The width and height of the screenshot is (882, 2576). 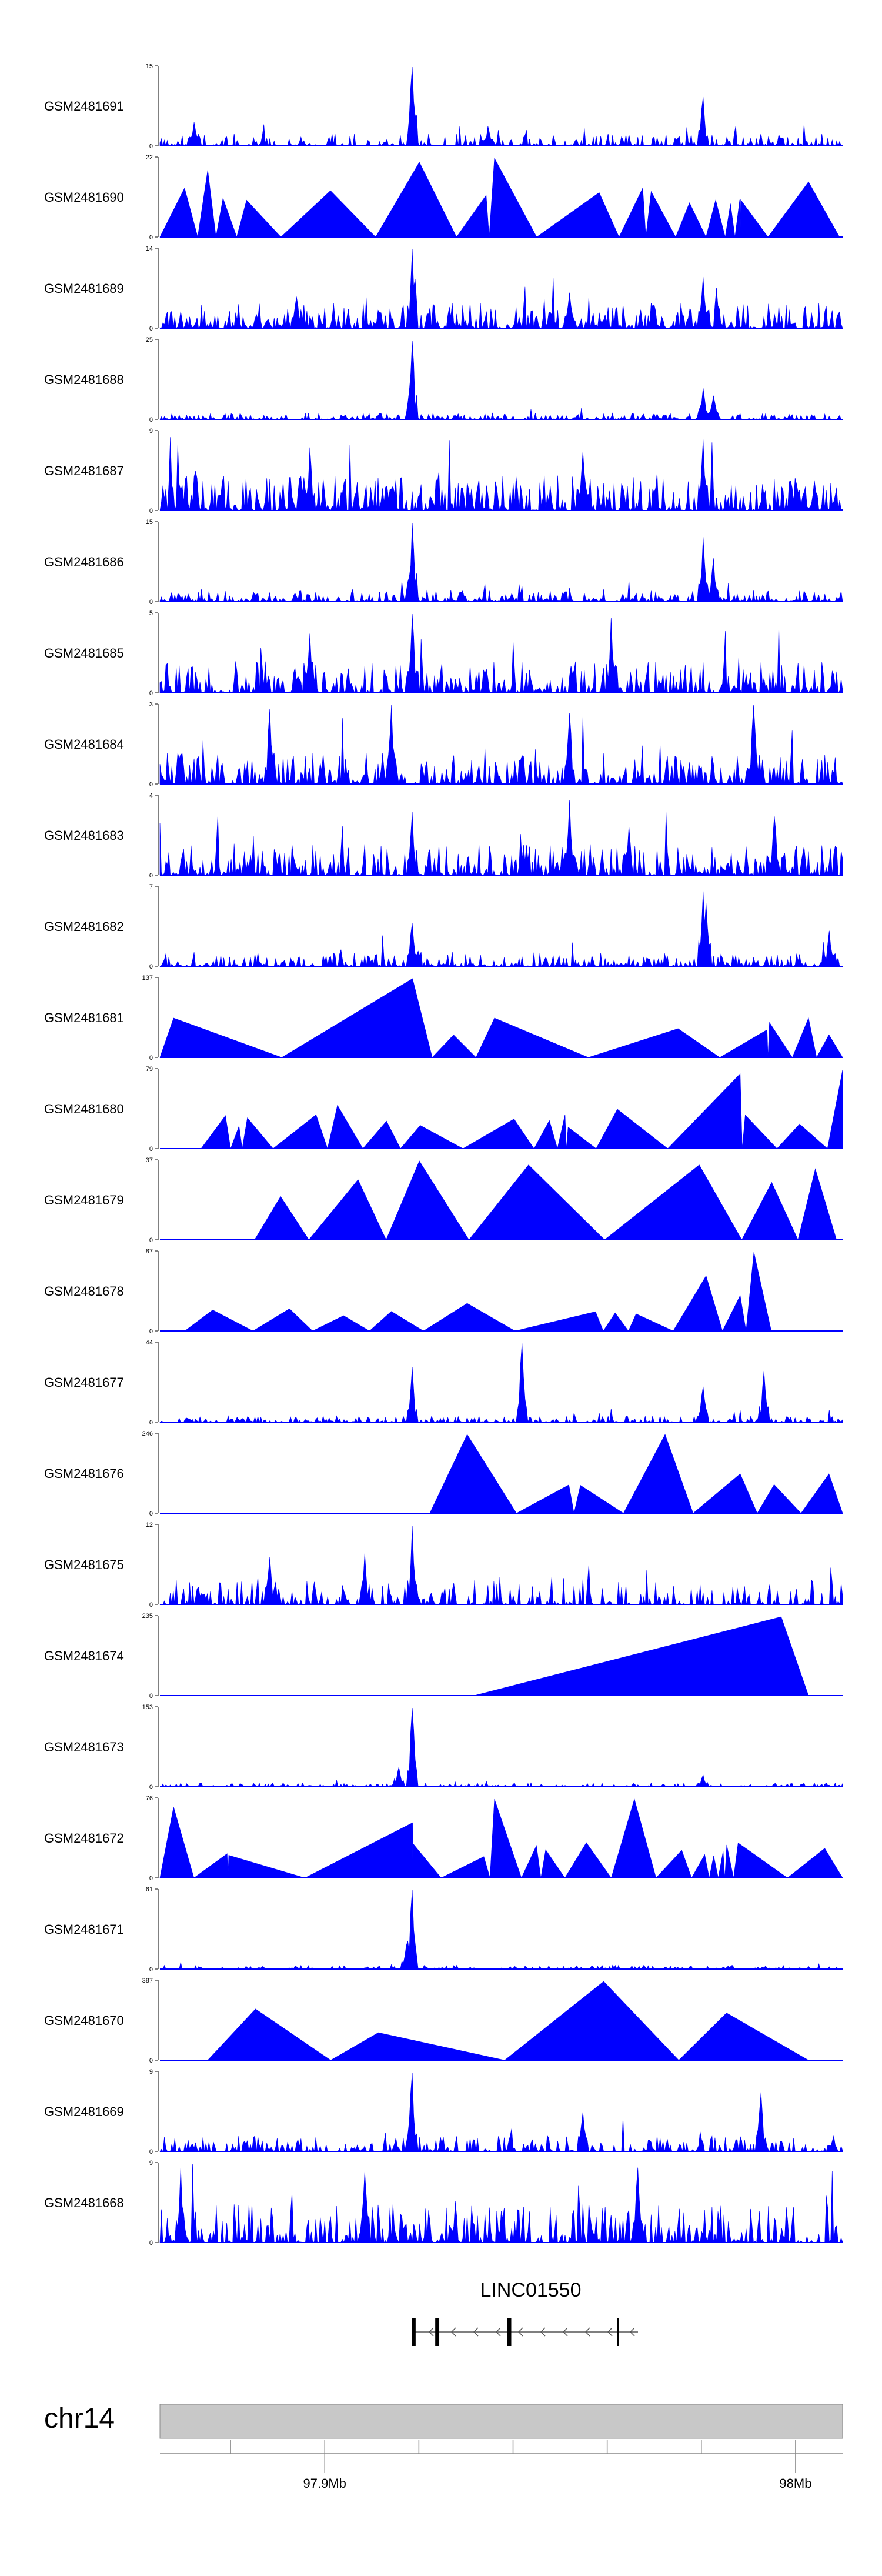 I want to click on track-label: GSM2481685, so click(x=84, y=653).